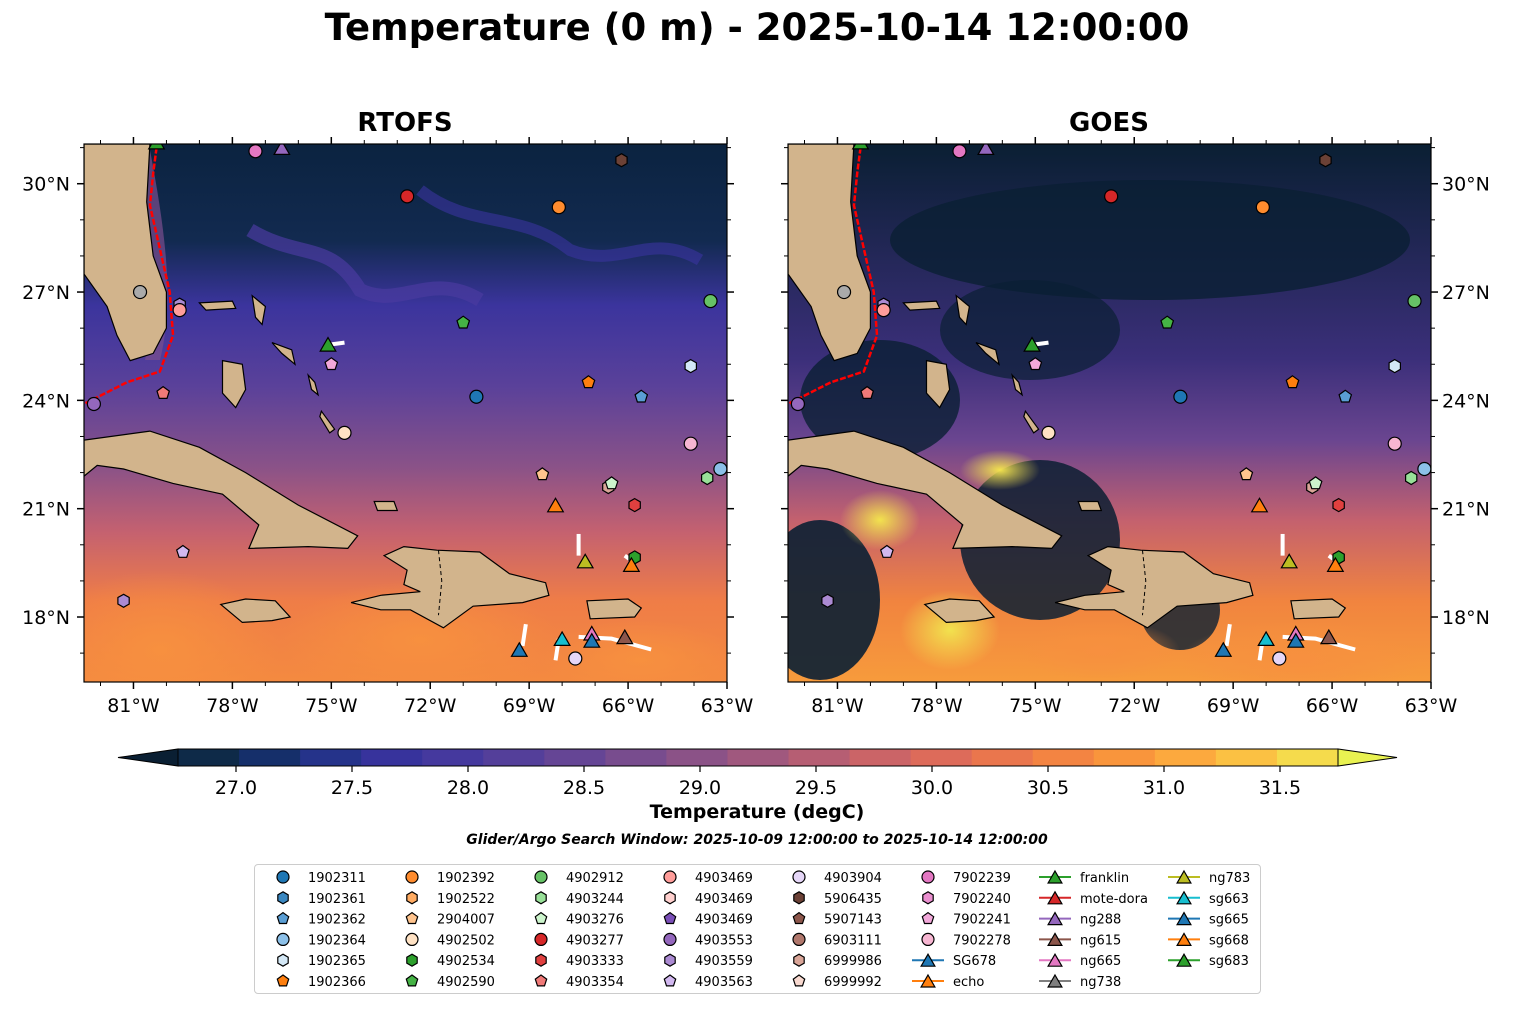 Image resolution: width=1514 pixels, height=1014 pixels. What do you see at coordinates (313, 385) in the screenshot?
I see `rtofs-land-catisland` at bounding box center [313, 385].